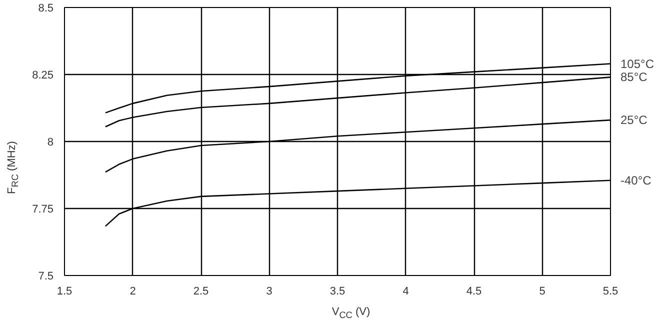  What do you see at coordinates (610, 292) in the screenshot?
I see `x-tick-label: 5.5` at bounding box center [610, 292].